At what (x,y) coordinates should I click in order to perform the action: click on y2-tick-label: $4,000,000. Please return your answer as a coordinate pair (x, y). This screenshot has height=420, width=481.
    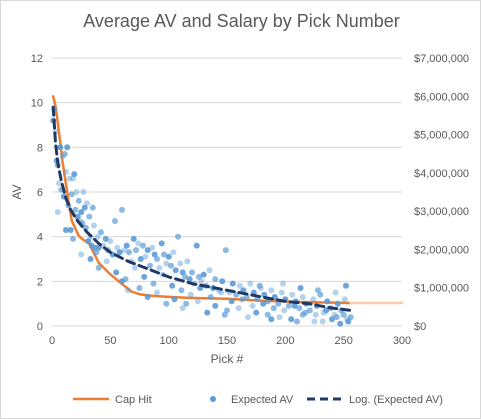
    Looking at the image, I should click on (441, 174).